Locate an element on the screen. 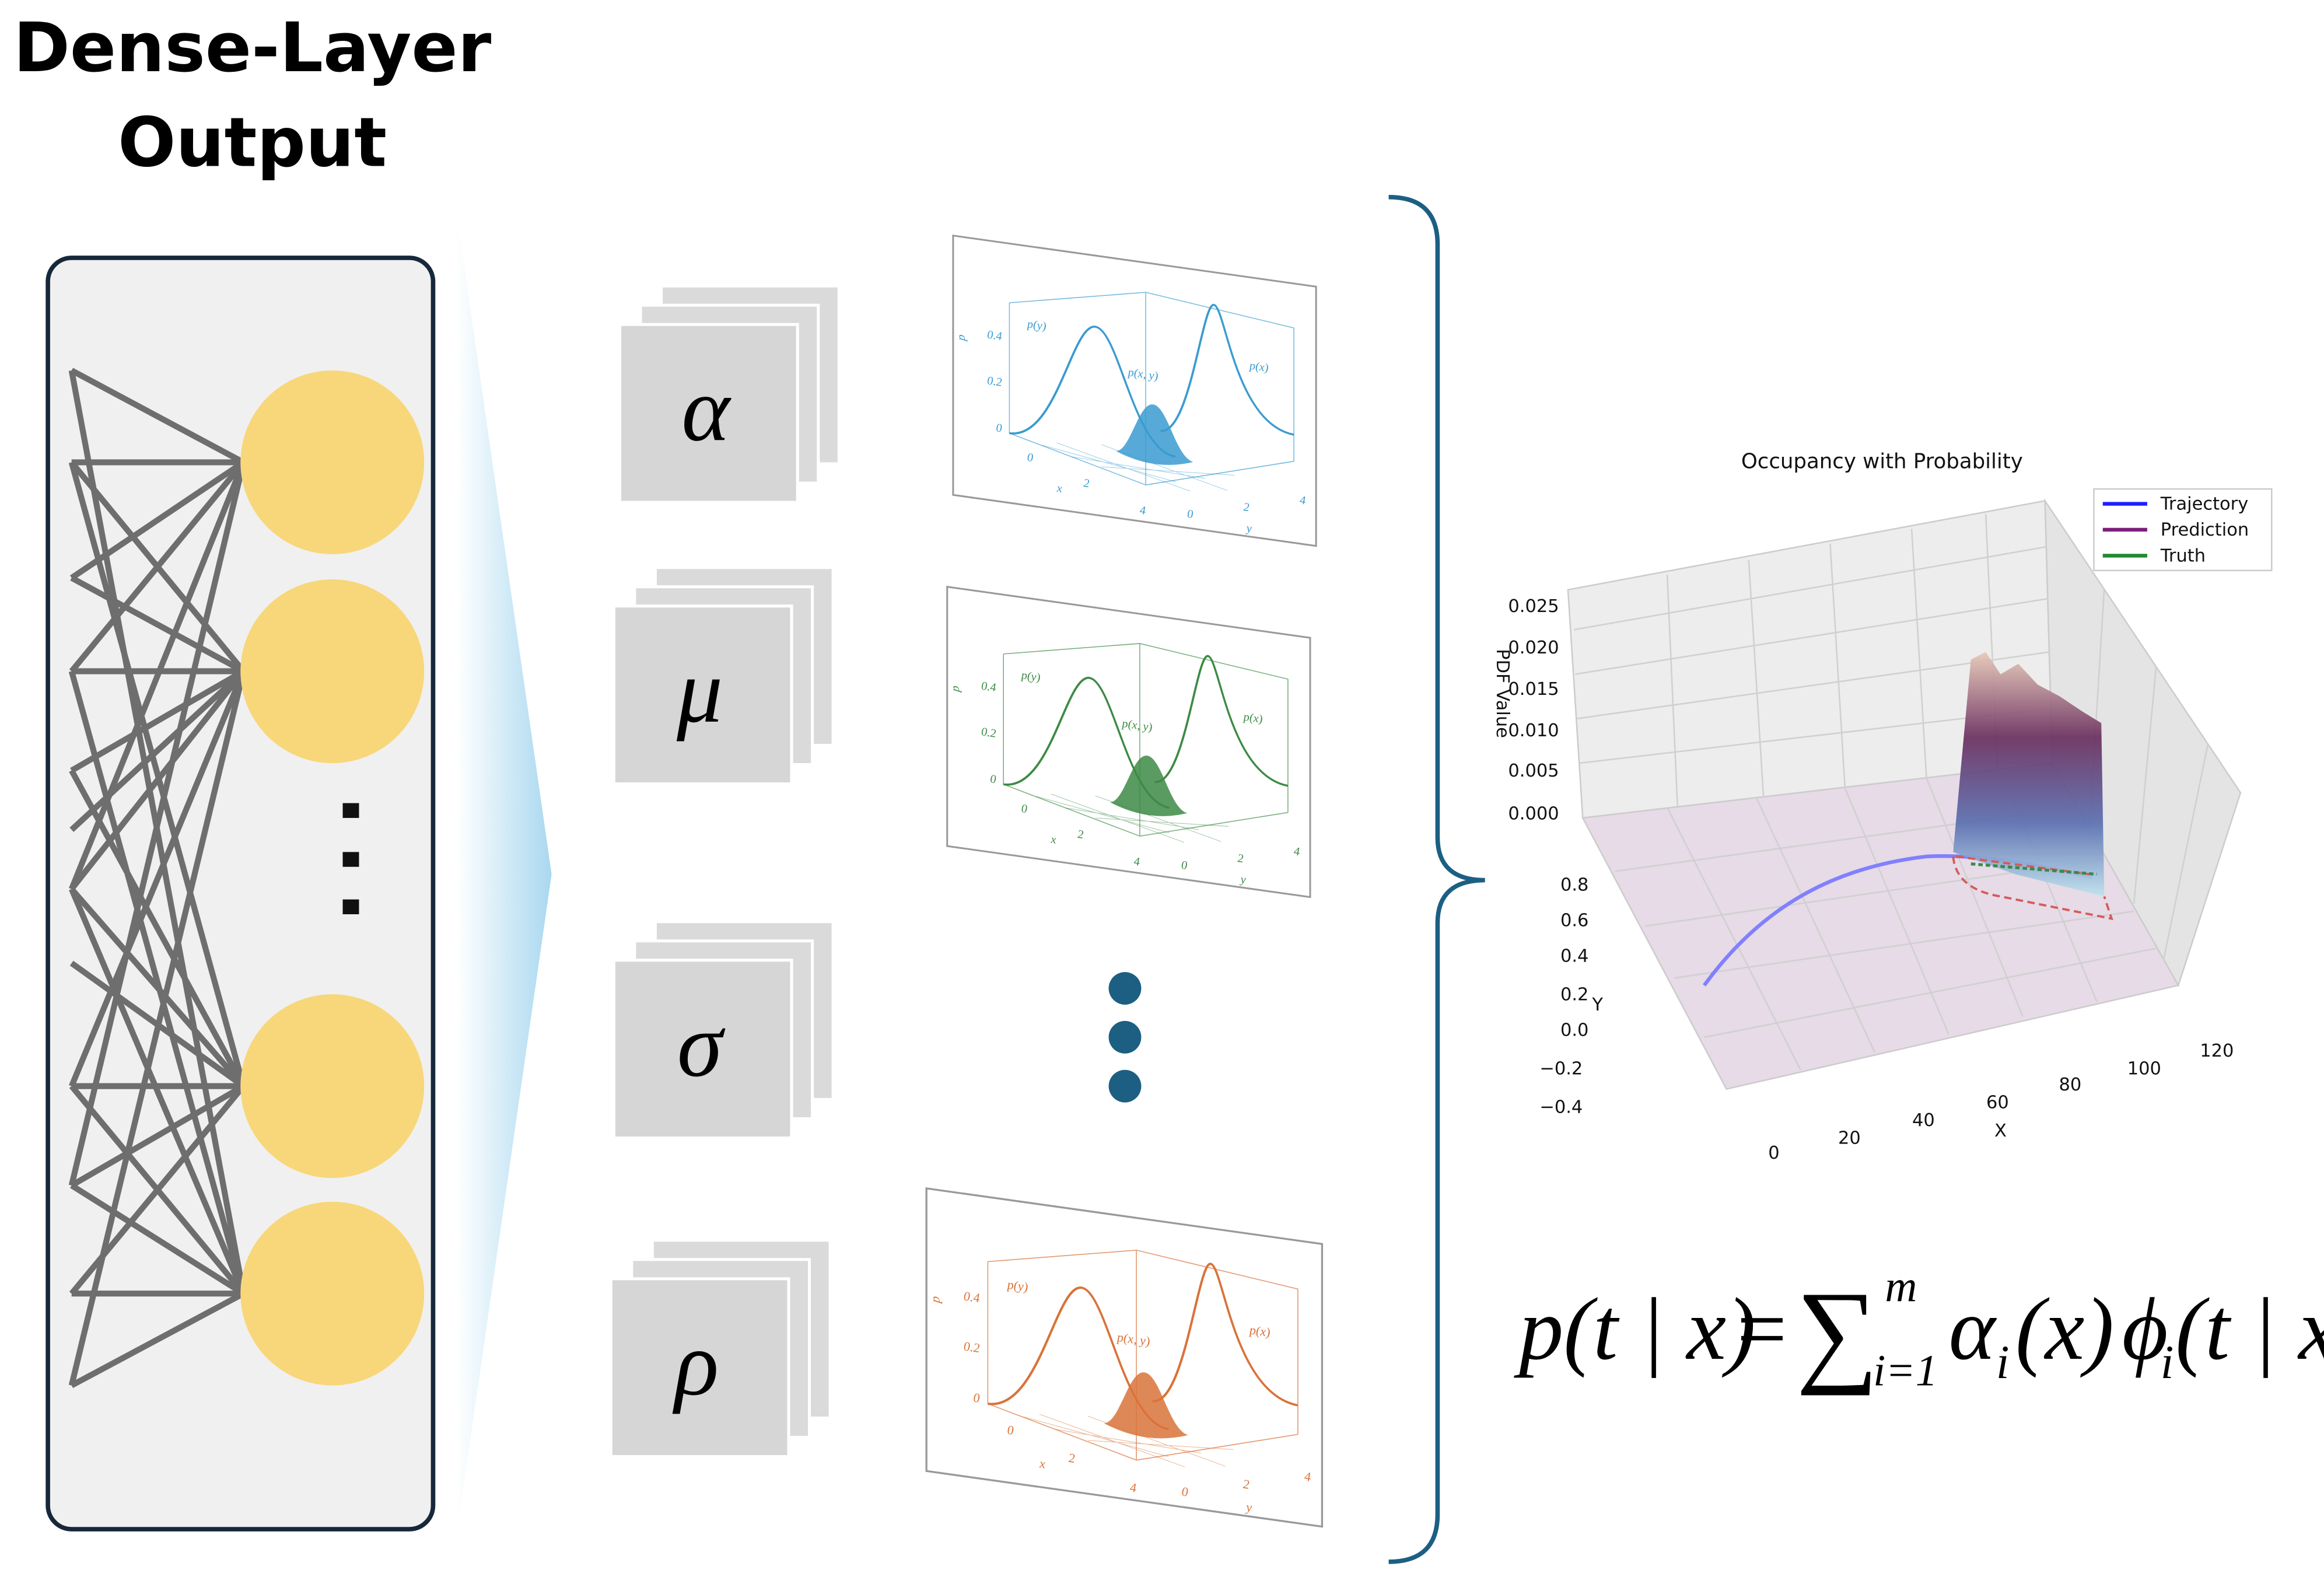  formula-lhs: p(t | x) is located at coordinates (1635, 1329).